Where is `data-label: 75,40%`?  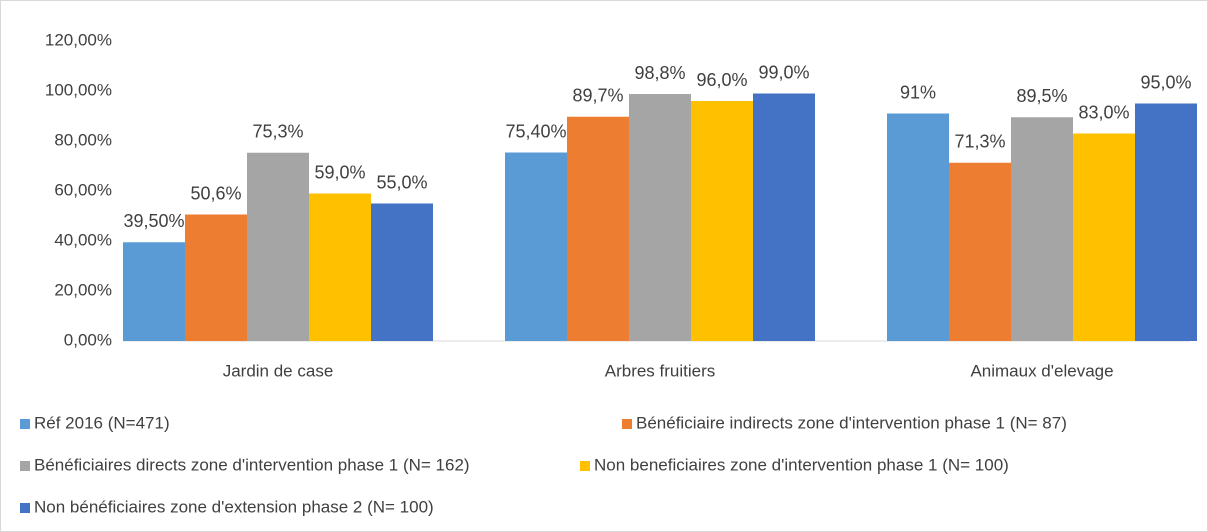
data-label: 75,40% is located at coordinates (535, 131).